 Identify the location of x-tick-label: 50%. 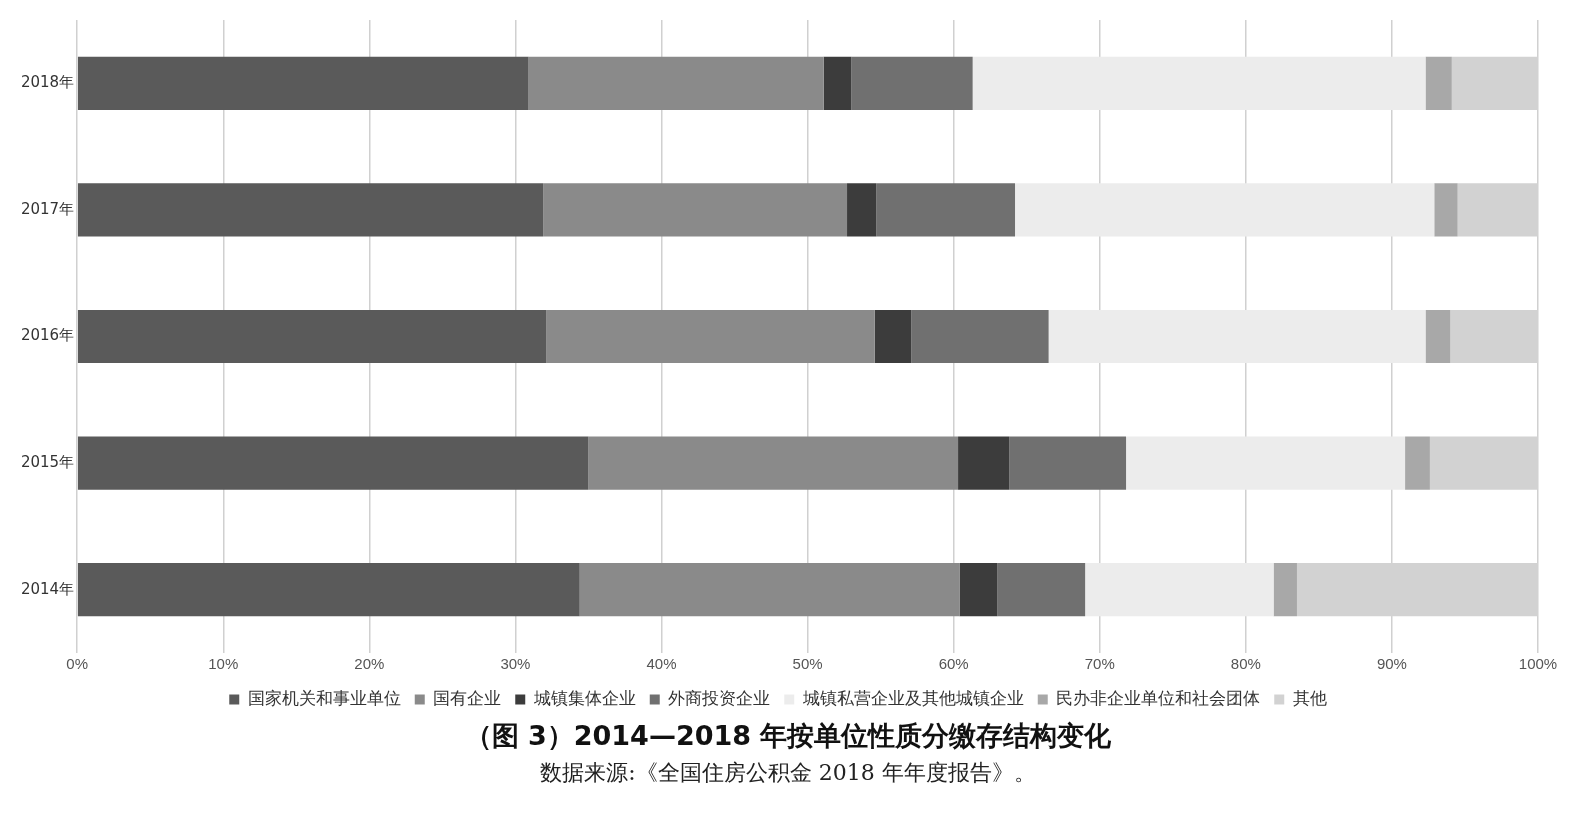
(807, 664).